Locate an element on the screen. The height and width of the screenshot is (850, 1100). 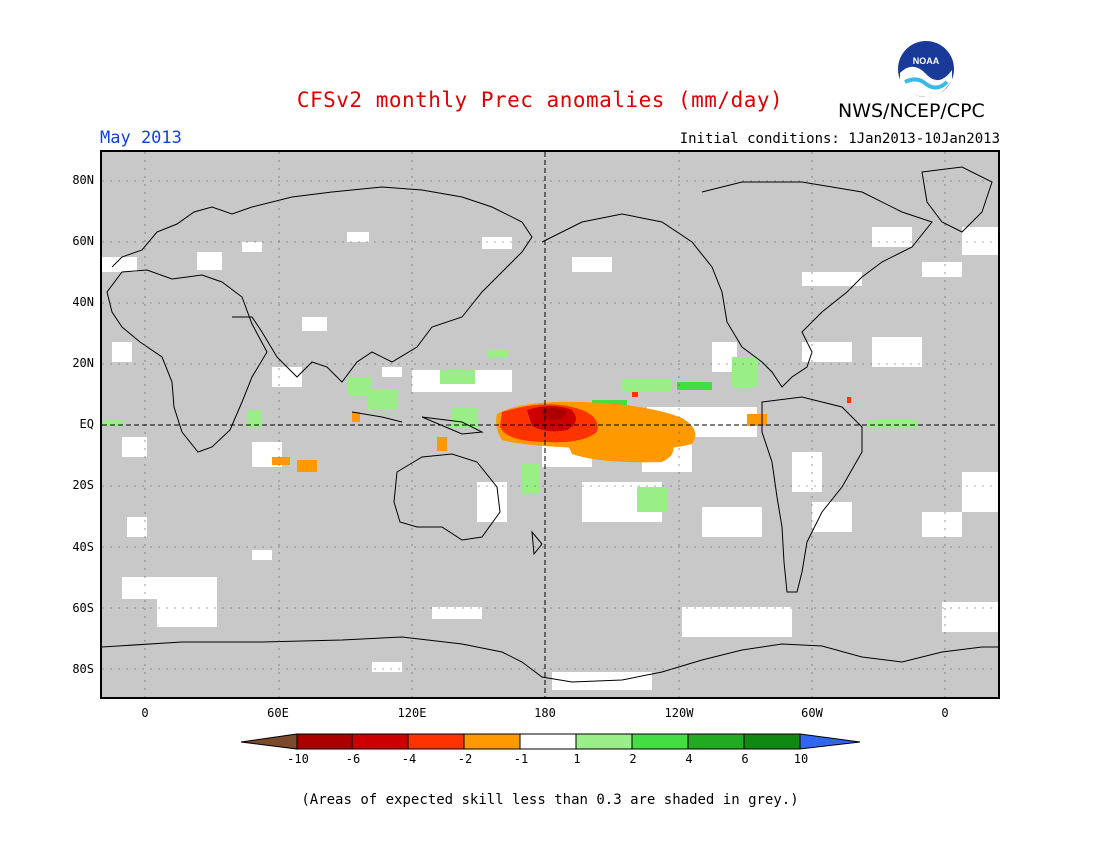
wet-anomaly-regions is located at coordinates (510, 431).